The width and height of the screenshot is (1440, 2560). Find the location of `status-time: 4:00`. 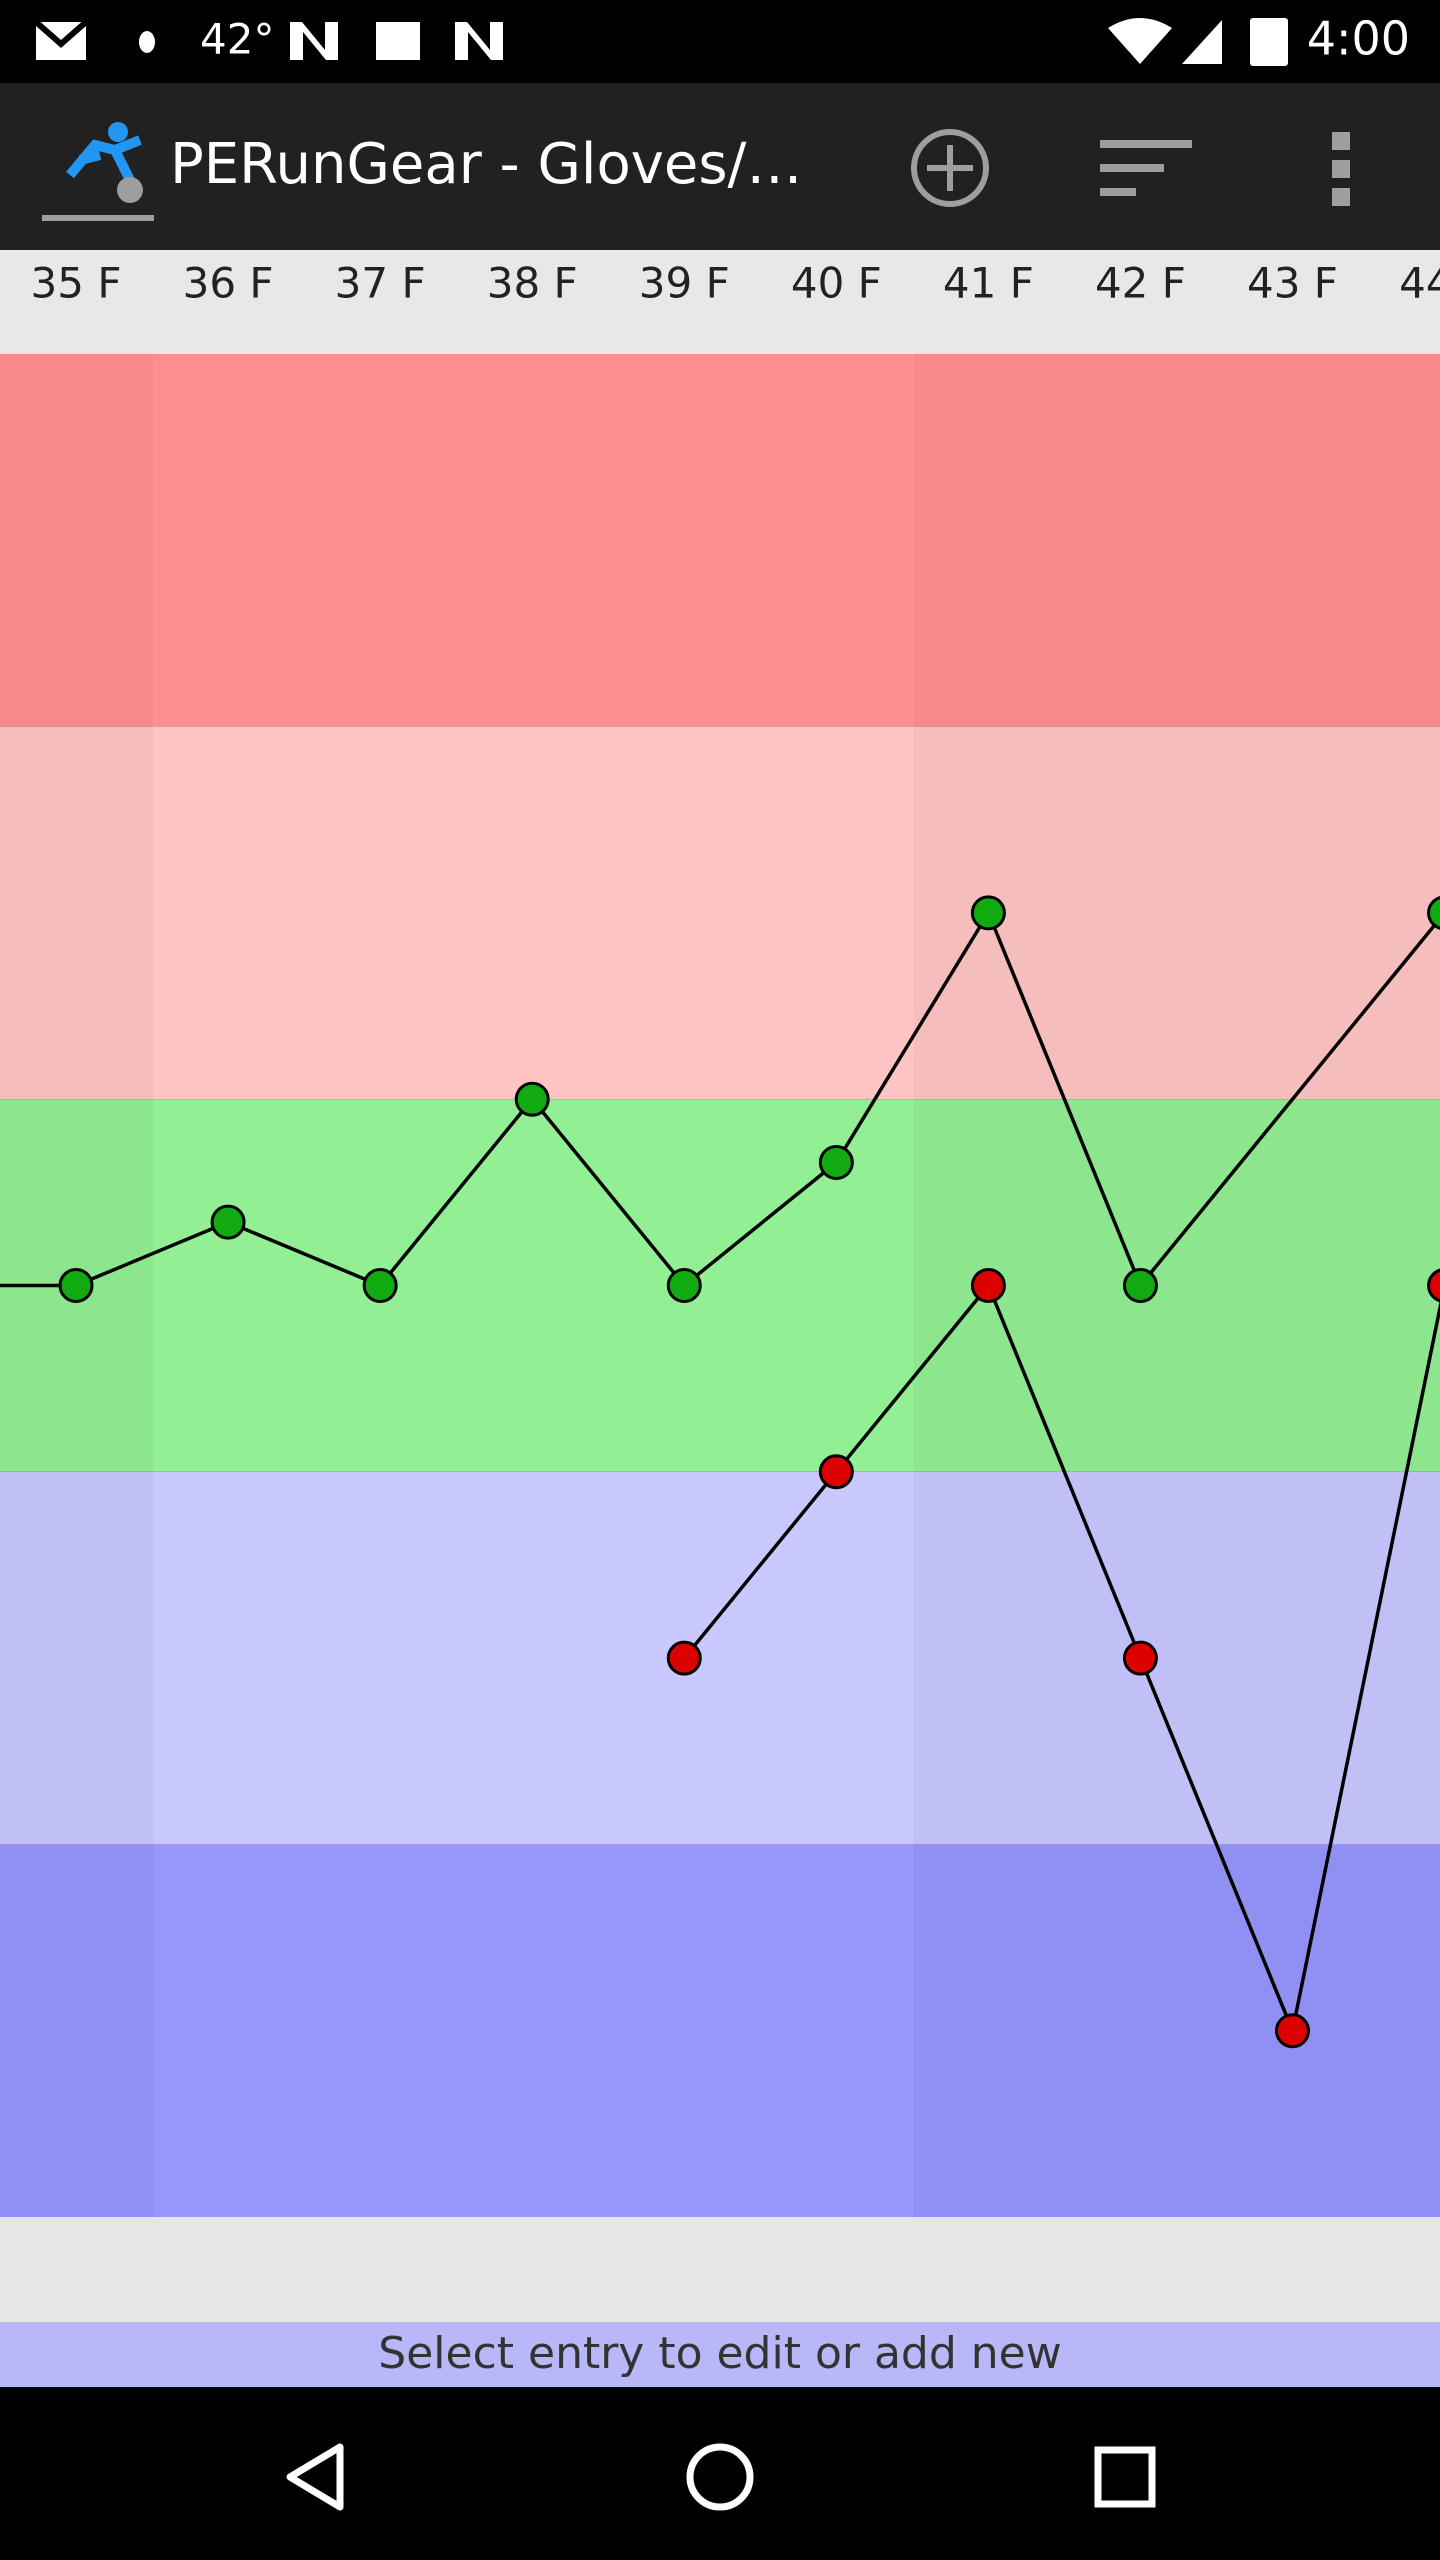

status-time: 4:00 is located at coordinates (1358, 39).